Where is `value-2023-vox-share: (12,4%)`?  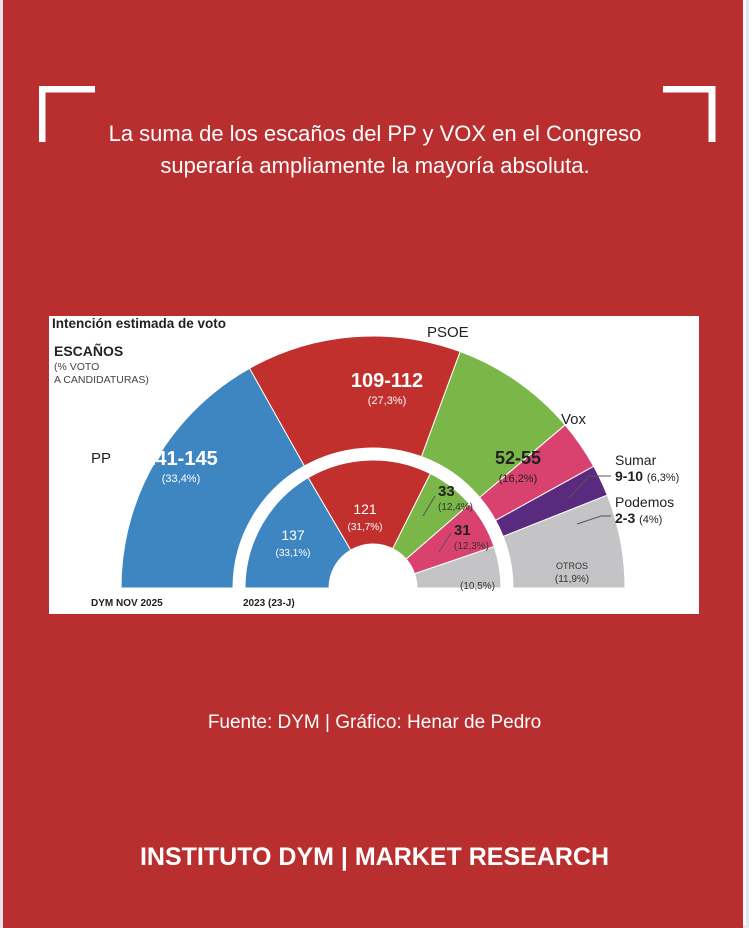 value-2023-vox-share: (12,4%) is located at coordinates (455, 507).